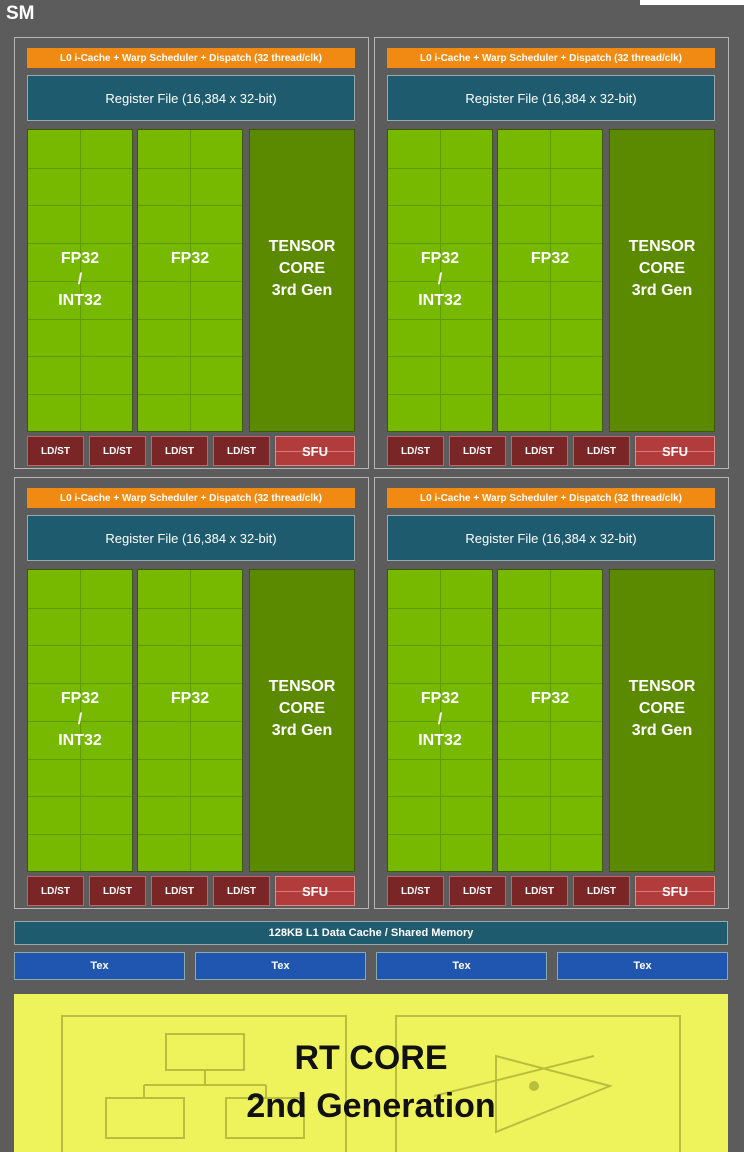 This screenshot has width=744, height=1152. I want to click on rt-core-line2: 2nd Generation, so click(371, 1106).